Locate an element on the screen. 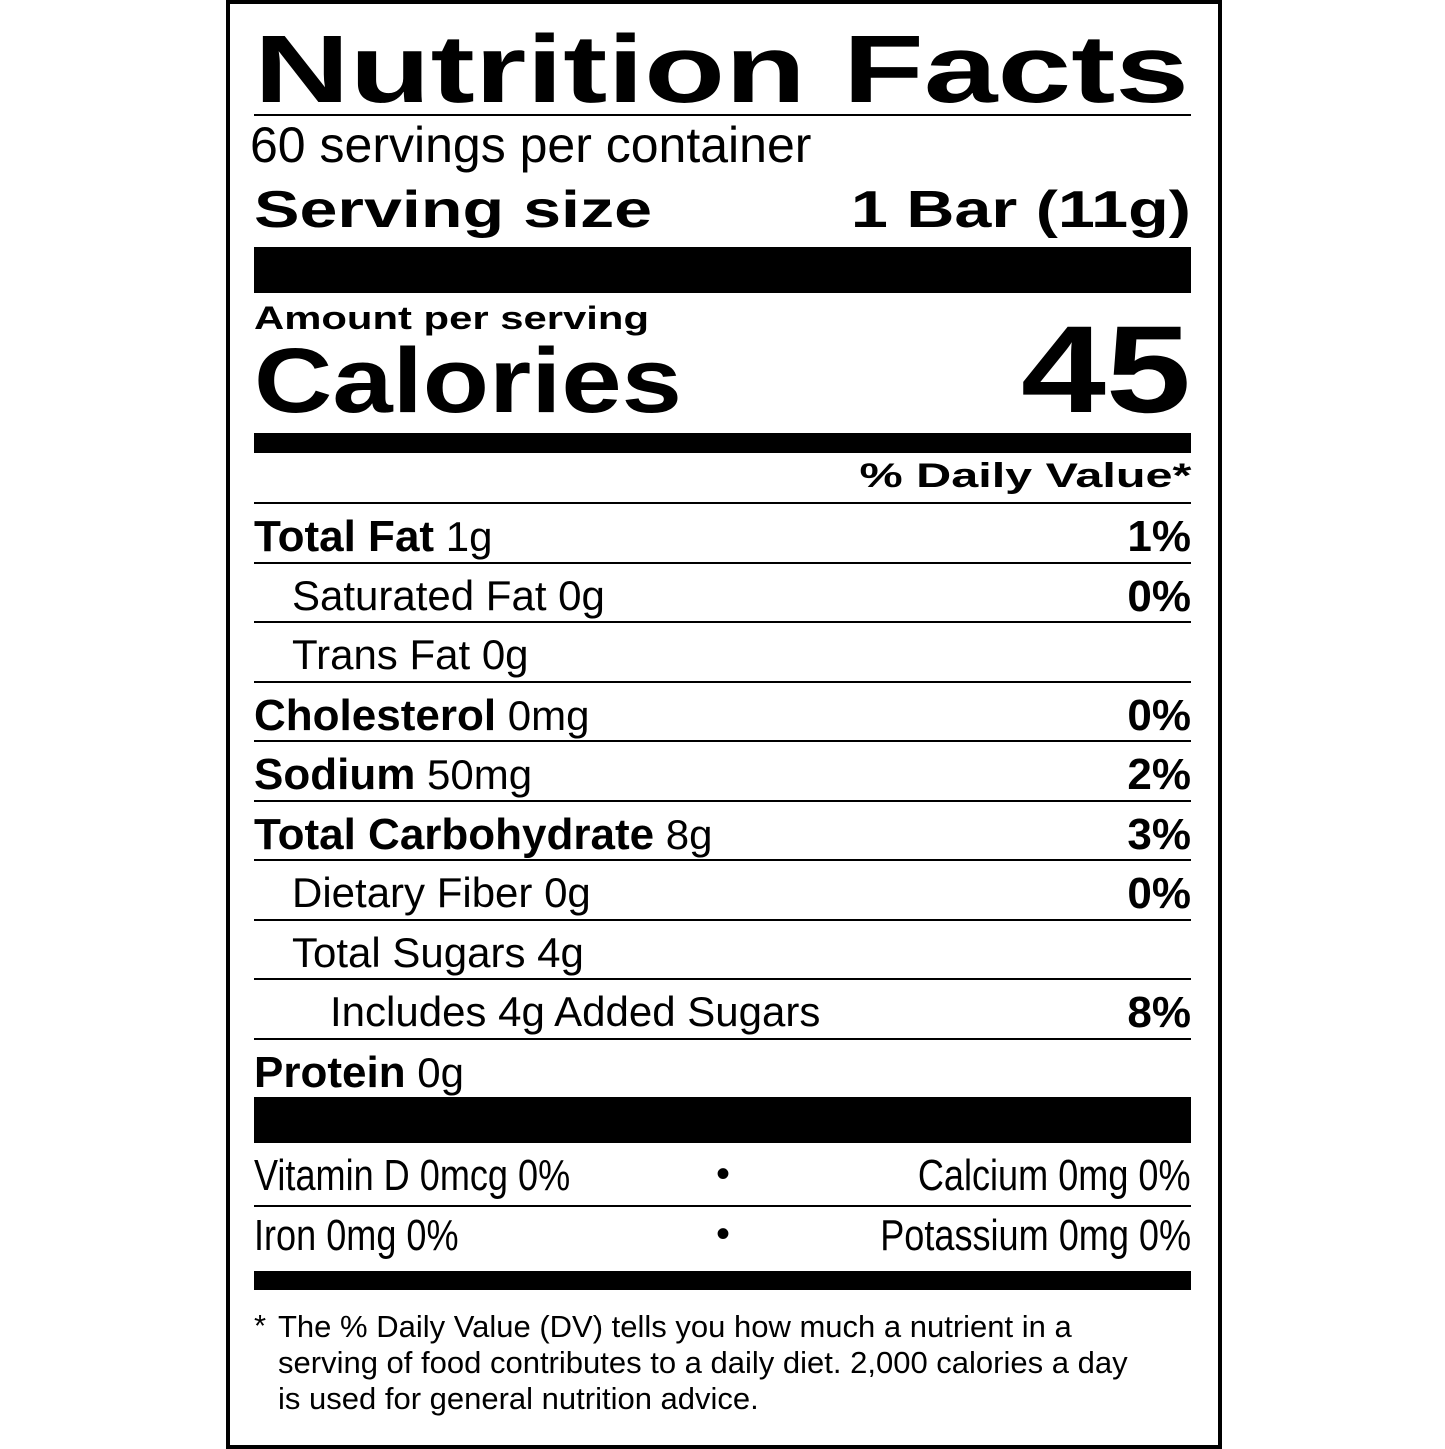 The height and width of the screenshot is (1449, 1445). nutrient-row: Cholesterol 0mg 0% is located at coordinates (722, 712).